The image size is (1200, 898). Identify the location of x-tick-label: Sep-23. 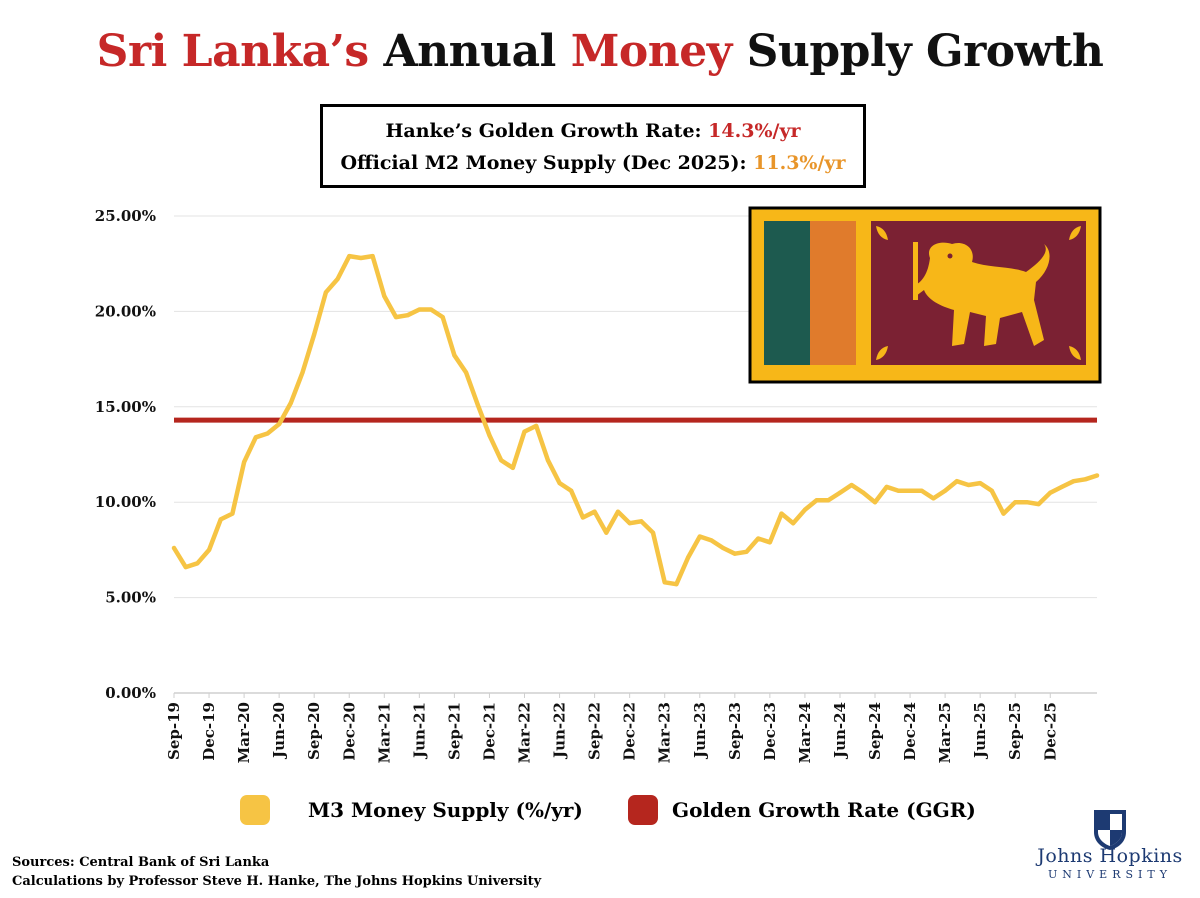
(735, 731).